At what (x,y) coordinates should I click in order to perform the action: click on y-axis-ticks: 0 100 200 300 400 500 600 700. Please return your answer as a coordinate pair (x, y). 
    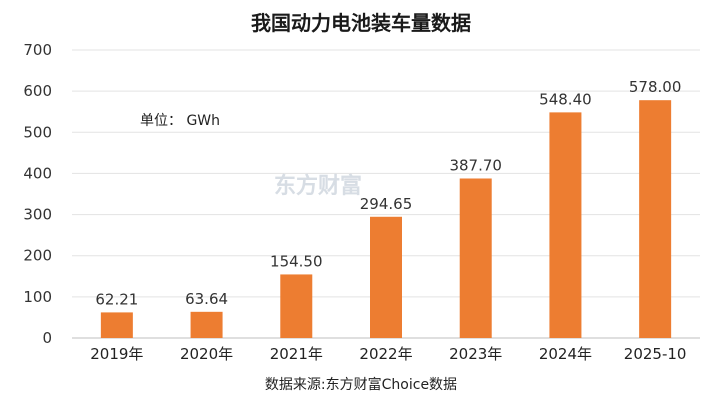
    Looking at the image, I should click on (37, 194).